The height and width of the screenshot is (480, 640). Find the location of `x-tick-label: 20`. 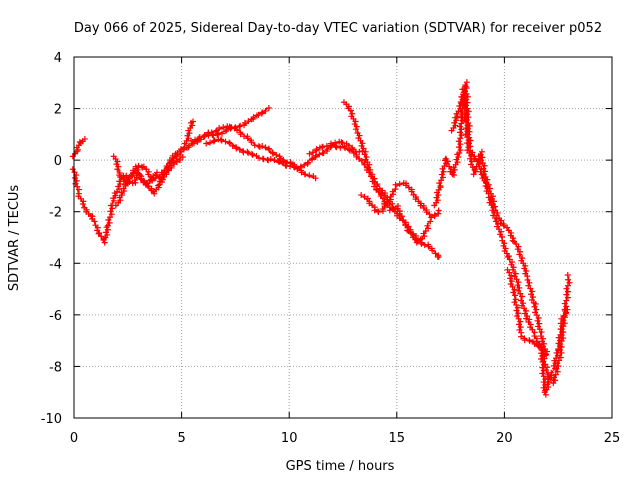

x-tick-label: 20 is located at coordinates (504, 438).